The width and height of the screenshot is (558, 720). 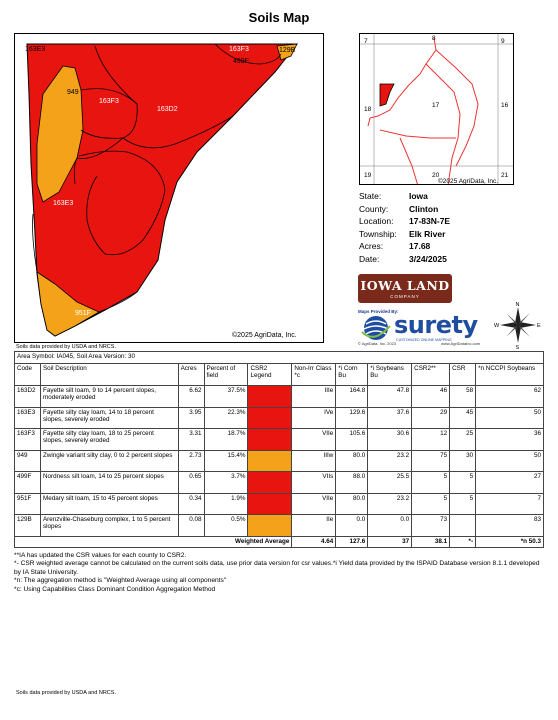 What do you see at coordinates (109, 374) in the screenshot?
I see `header-description: Soil Description` at bounding box center [109, 374].